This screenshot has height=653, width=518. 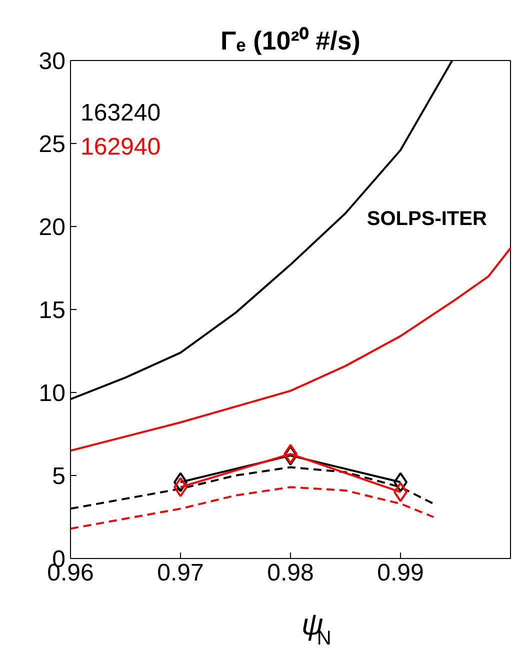 What do you see at coordinates (290, 573) in the screenshot?
I see `x-tick-label: 0.98` at bounding box center [290, 573].